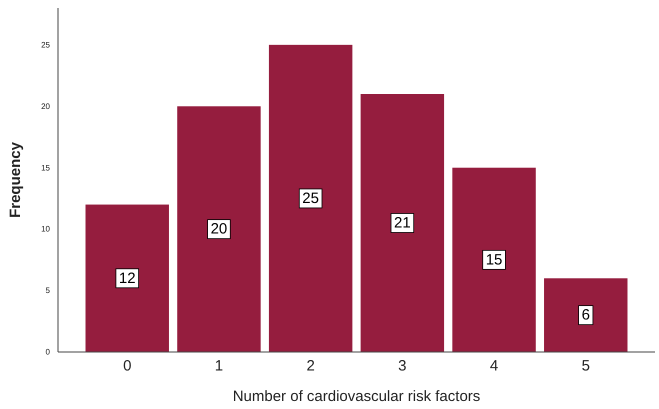  I want to click on y-axis-title: Frequency, so click(15, 179).